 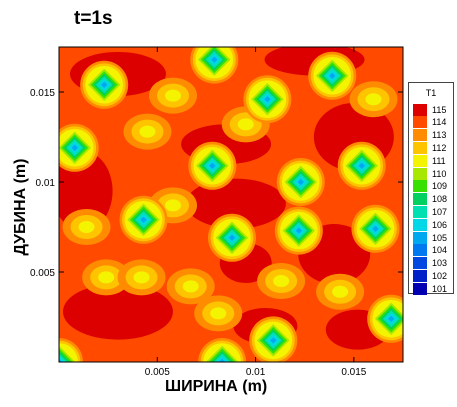 What do you see at coordinates (439, 135) in the screenshot?
I see `legend-label: 113` at bounding box center [439, 135].